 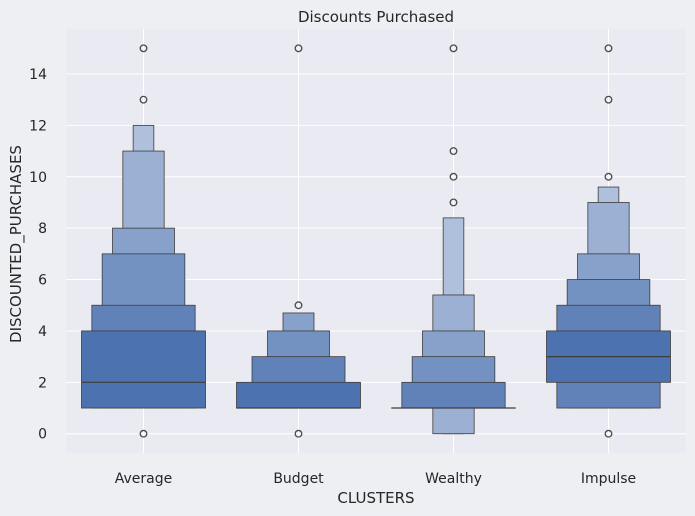 I want to click on x-axis-label: CLUSTERS, so click(x=375, y=498).